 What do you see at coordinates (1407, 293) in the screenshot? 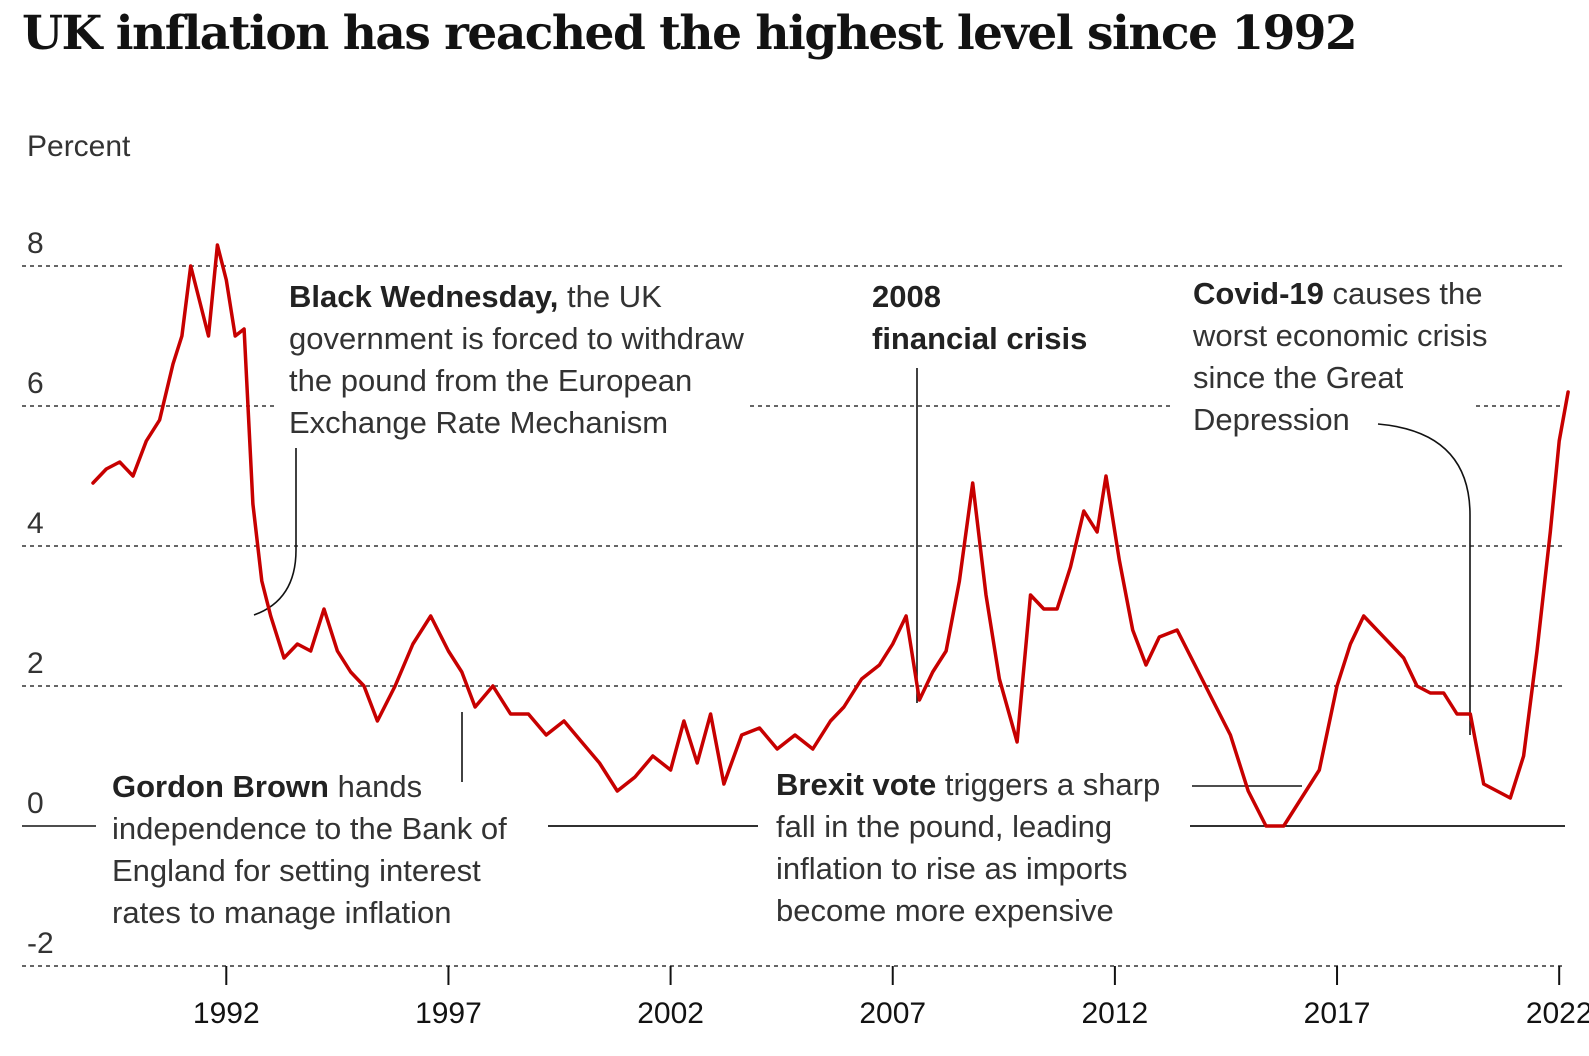
I see `annotation-line: causes the` at bounding box center [1407, 293].